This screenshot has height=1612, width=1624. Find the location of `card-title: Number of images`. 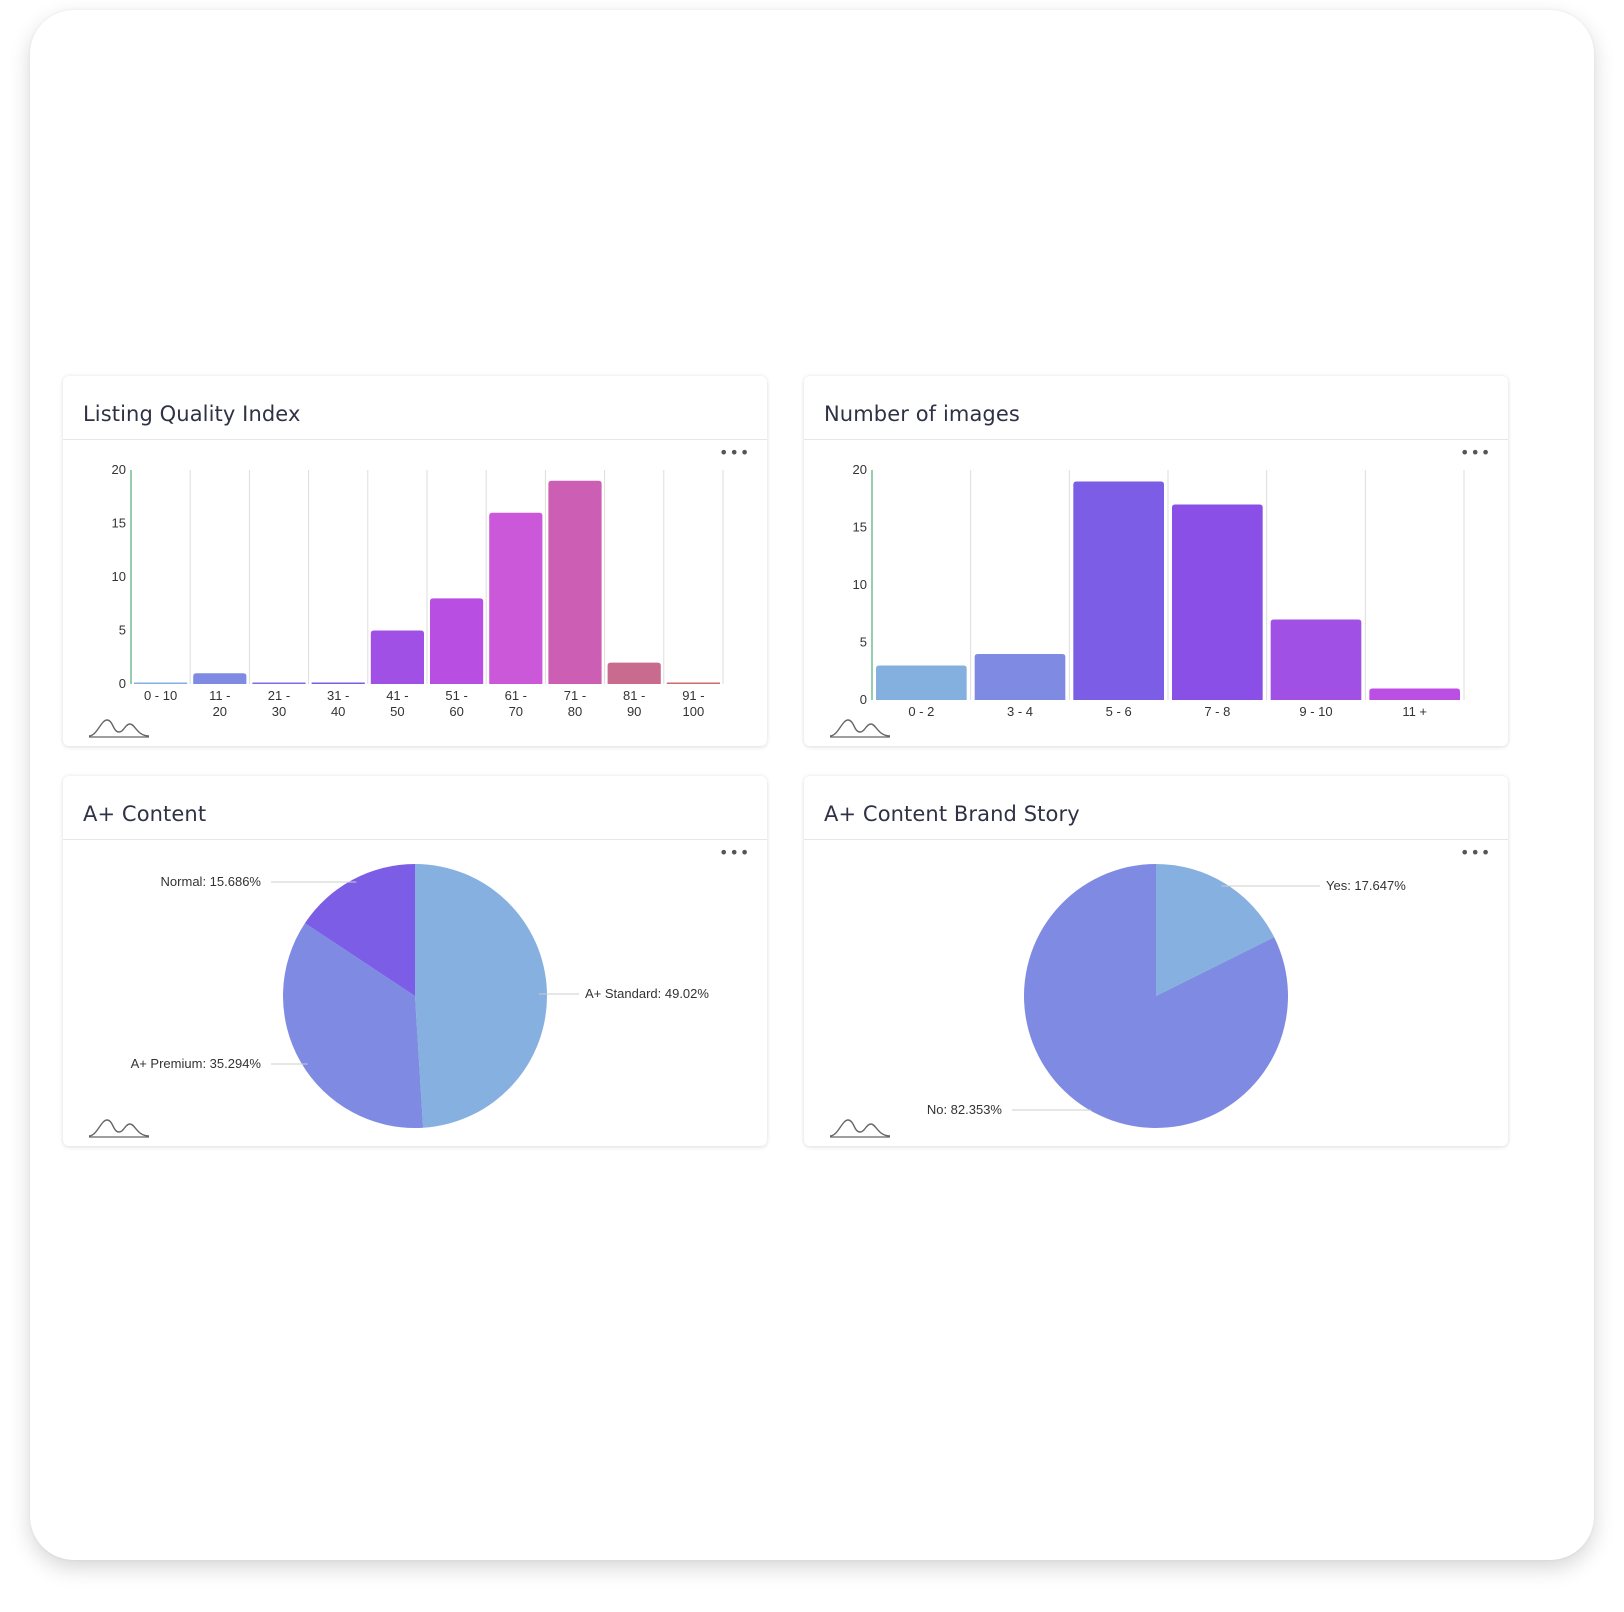

card-title: Number of images is located at coordinates (922, 414).